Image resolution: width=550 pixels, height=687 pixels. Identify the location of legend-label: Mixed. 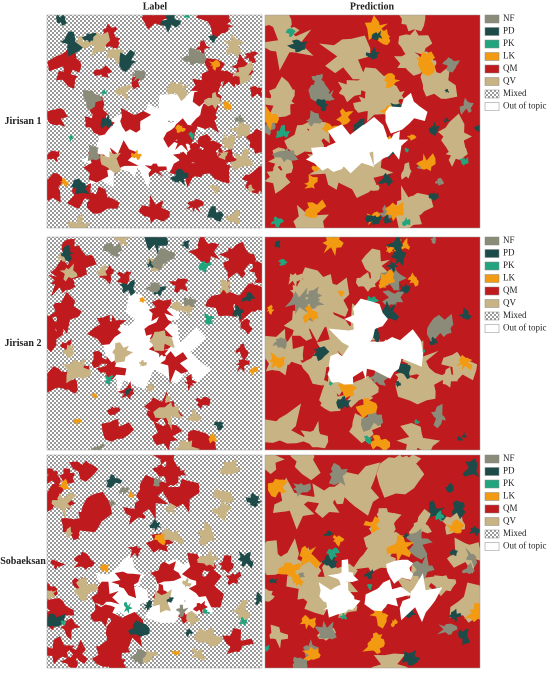
(515, 315).